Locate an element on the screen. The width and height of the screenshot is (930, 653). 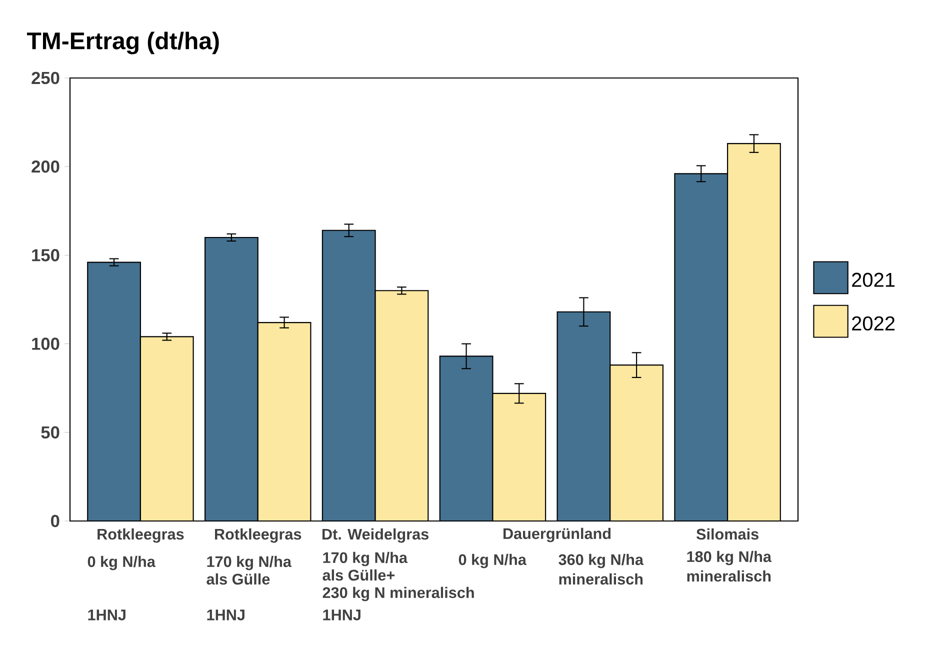
y-tick-label: 150 is located at coordinates (46, 255).